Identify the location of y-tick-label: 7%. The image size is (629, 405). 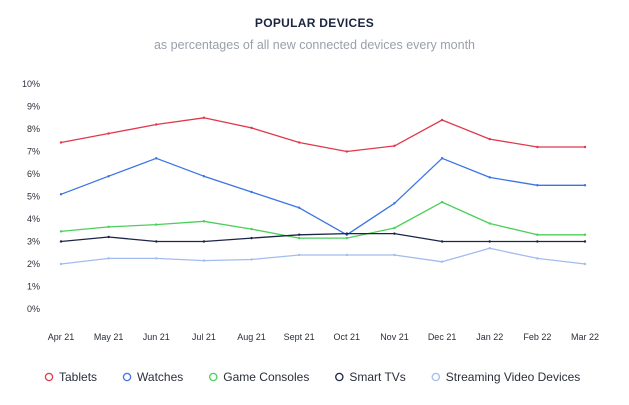
(33, 152).